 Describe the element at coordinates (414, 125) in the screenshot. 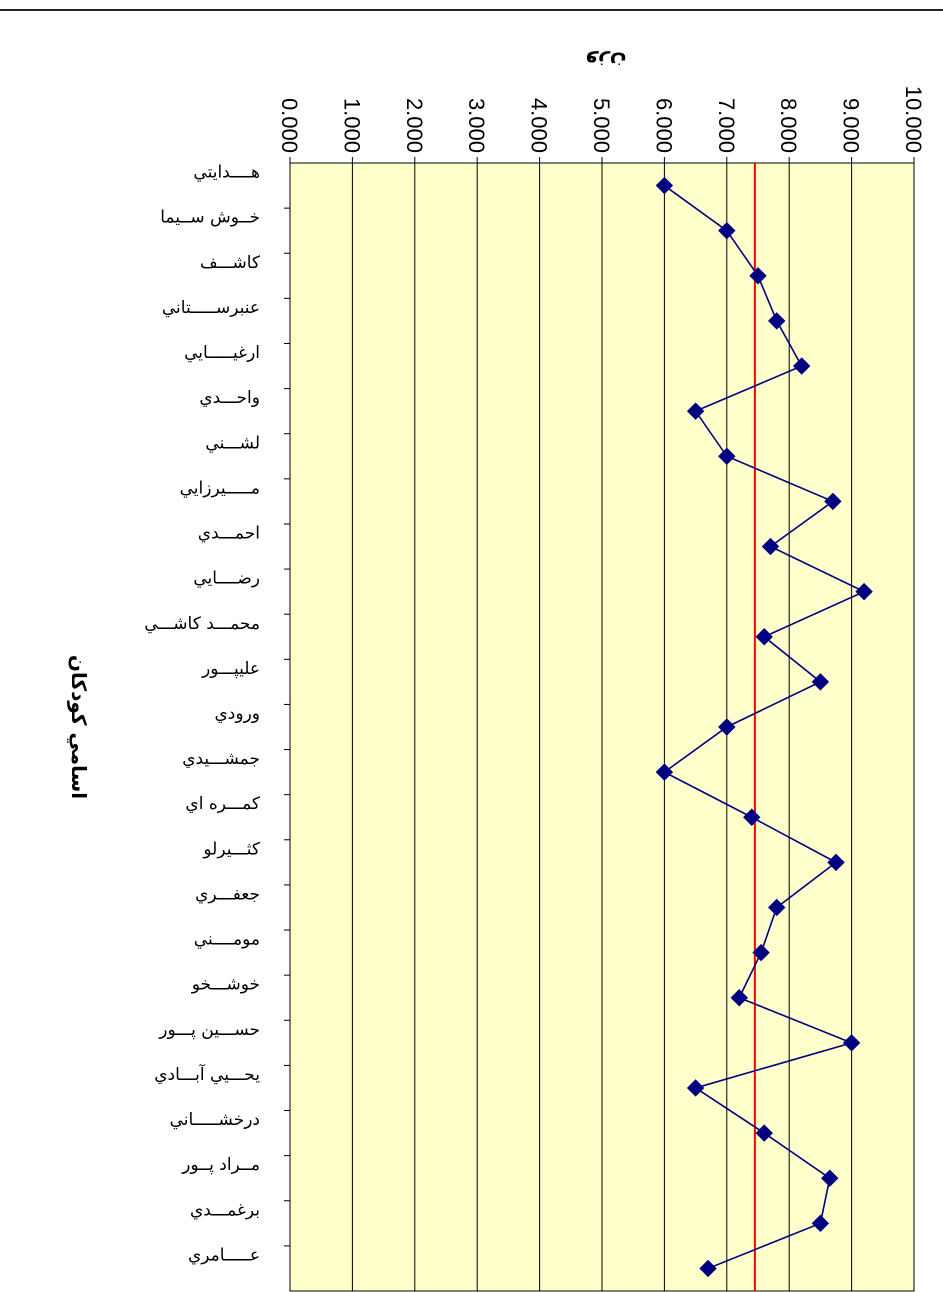

I see `x-tick-label: 2.000` at that location.